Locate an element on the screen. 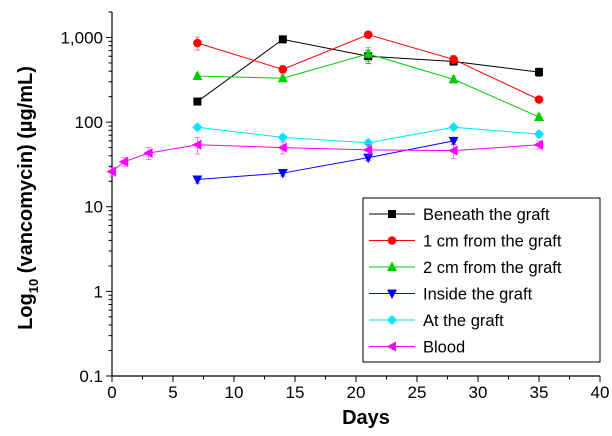 This screenshot has height=436, width=612. y-tick-label: 100 is located at coordinates (89, 122).